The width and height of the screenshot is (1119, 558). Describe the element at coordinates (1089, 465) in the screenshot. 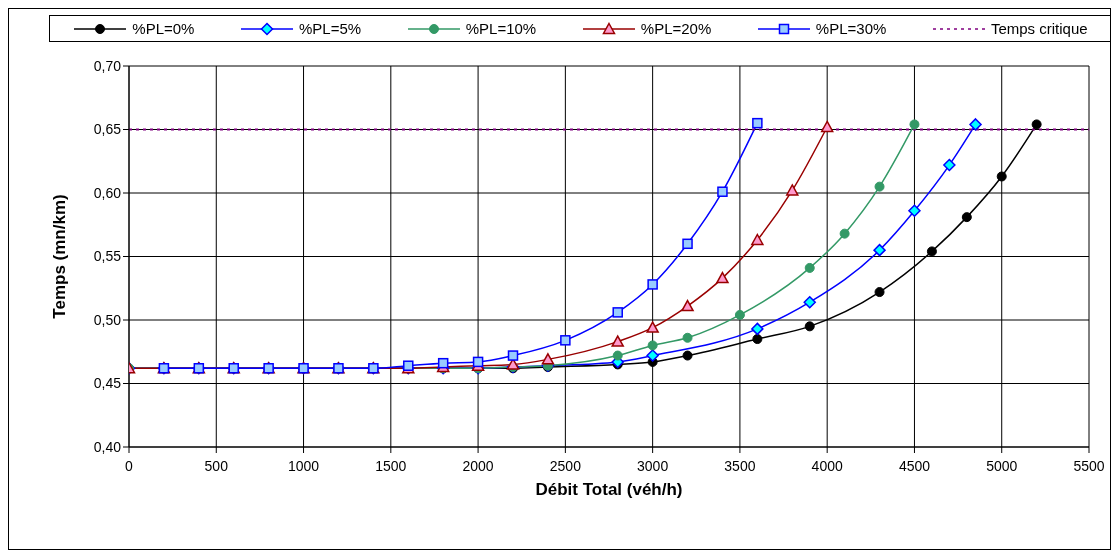

I see `x-tick-label: 5500` at that location.